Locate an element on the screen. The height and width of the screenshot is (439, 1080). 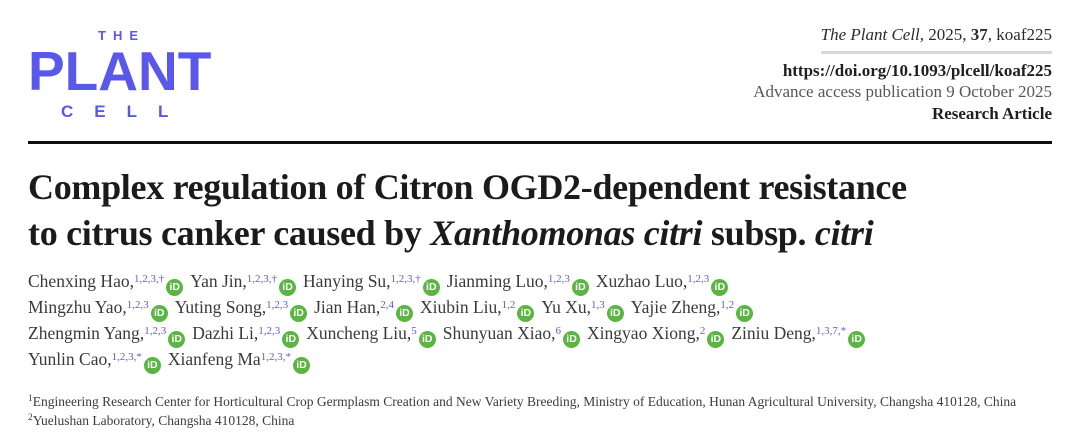
author: Xianfeng Ma1,2,3,*iD is located at coordinates (239, 361).